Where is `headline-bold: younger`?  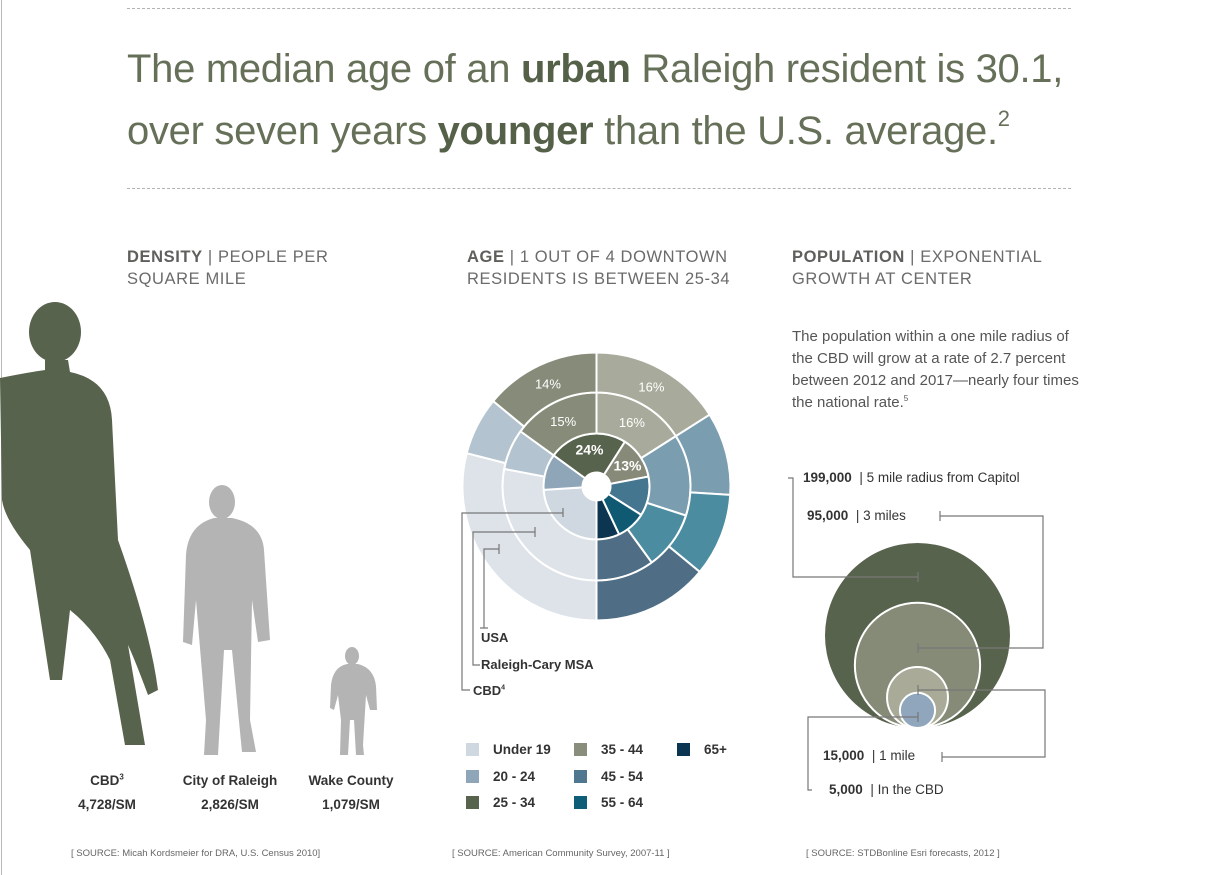 headline-bold: younger is located at coordinates (515, 131).